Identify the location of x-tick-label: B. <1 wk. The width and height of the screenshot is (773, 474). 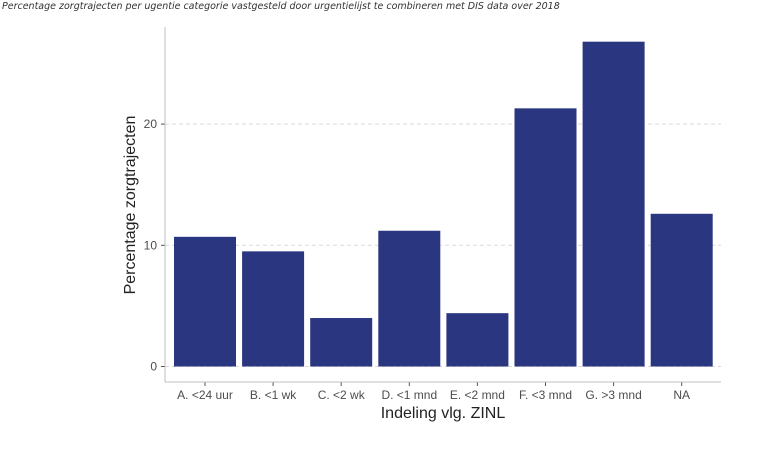
(273, 395).